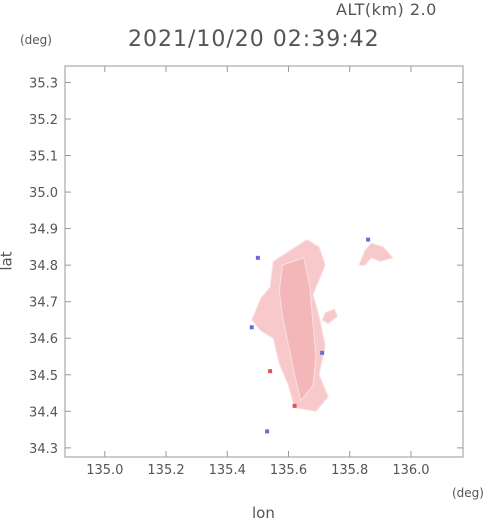 The image size is (491, 522). What do you see at coordinates (43, 339) in the screenshot?
I see `y-tick-label-3: 34.6` at bounding box center [43, 339].